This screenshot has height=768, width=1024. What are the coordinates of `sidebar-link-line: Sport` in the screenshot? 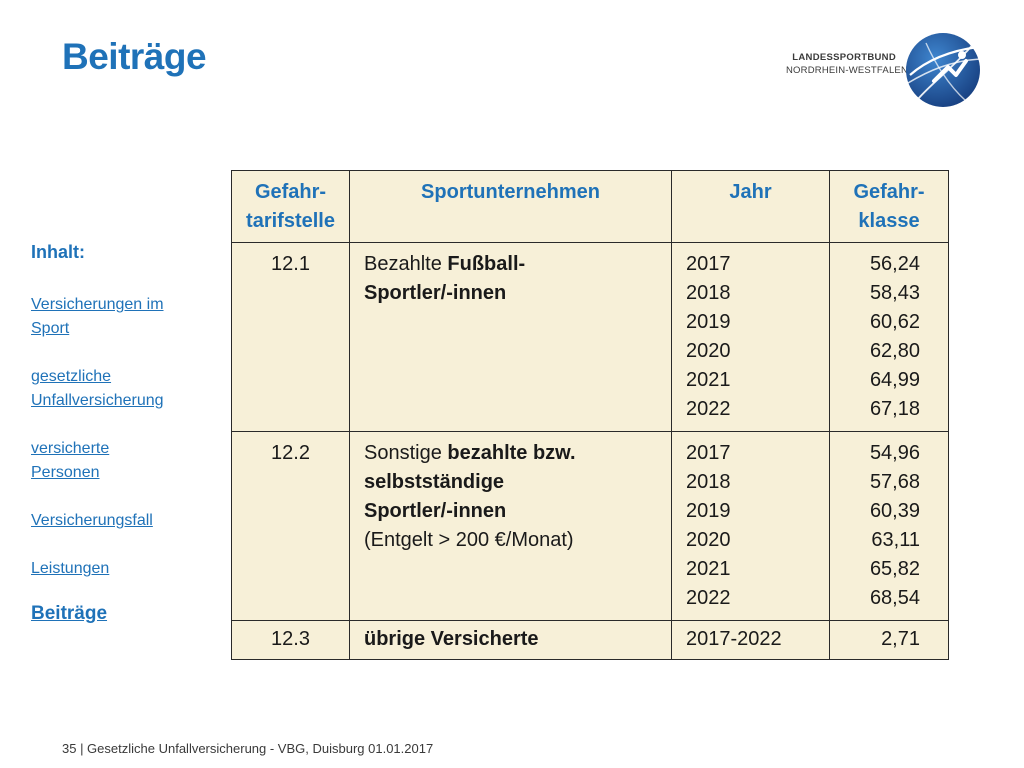 It's located at (50, 328).